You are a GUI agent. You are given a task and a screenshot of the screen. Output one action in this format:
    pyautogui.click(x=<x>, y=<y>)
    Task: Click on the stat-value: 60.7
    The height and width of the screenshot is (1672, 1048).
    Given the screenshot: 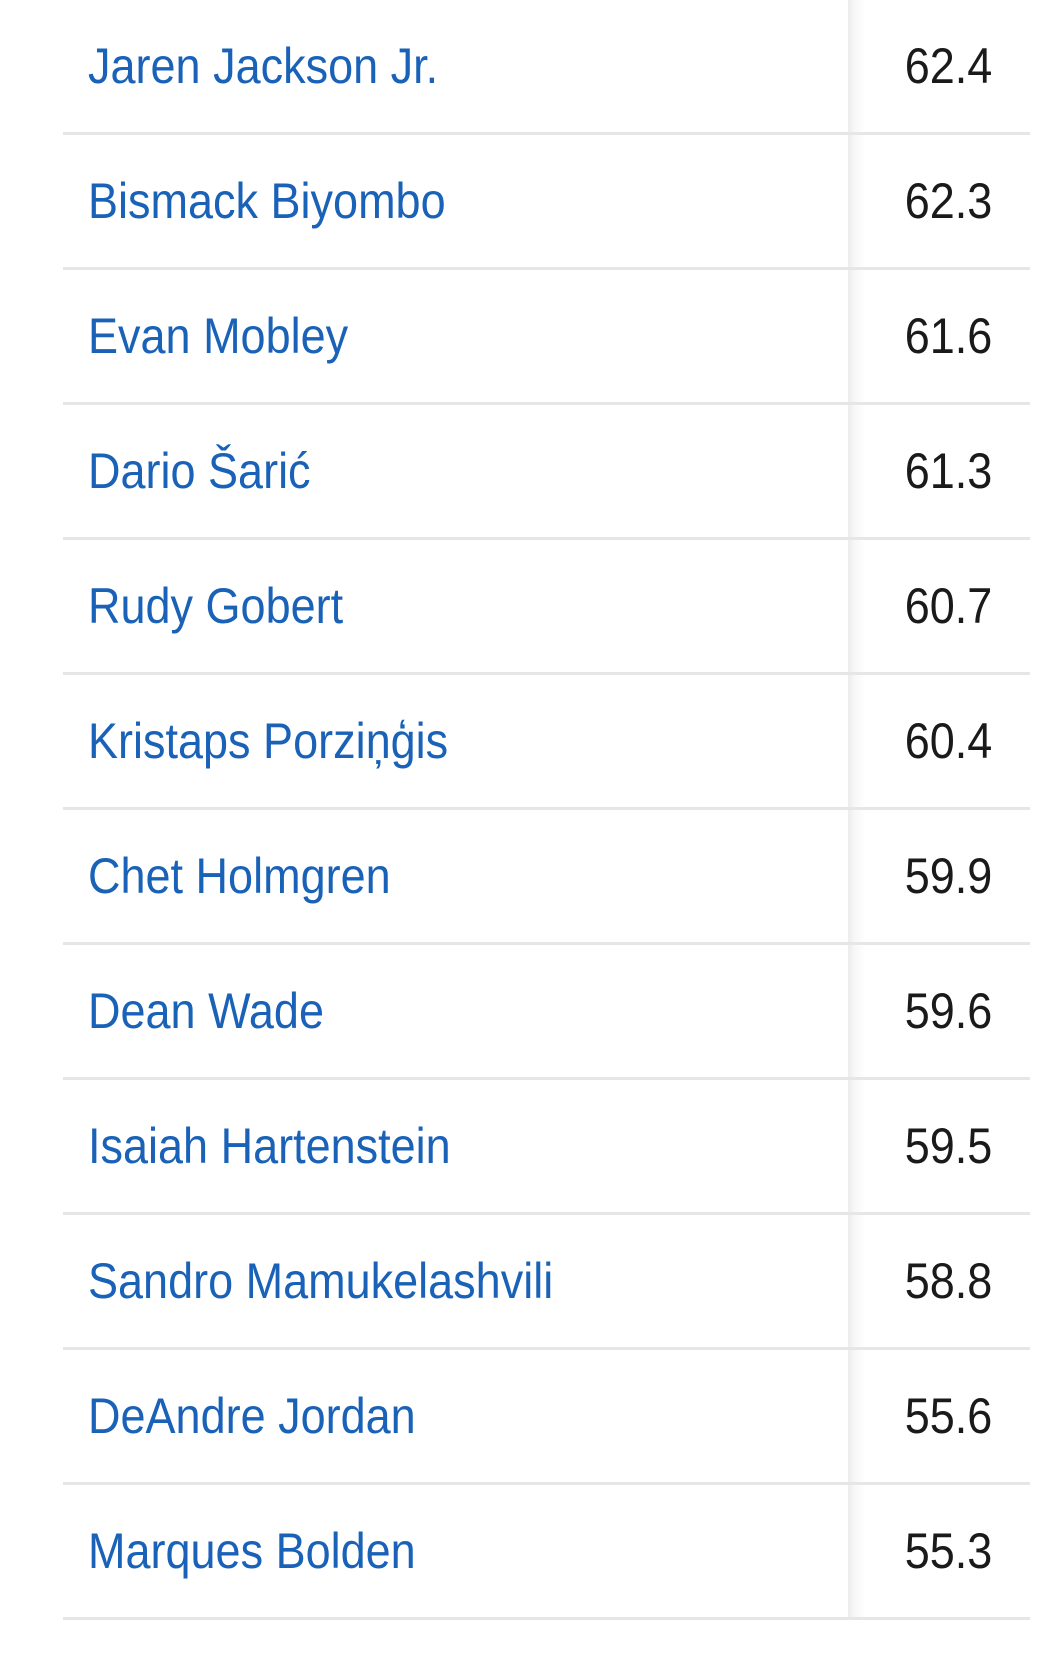 What is the action you would take?
    pyautogui.click(x=948, y=606)
    